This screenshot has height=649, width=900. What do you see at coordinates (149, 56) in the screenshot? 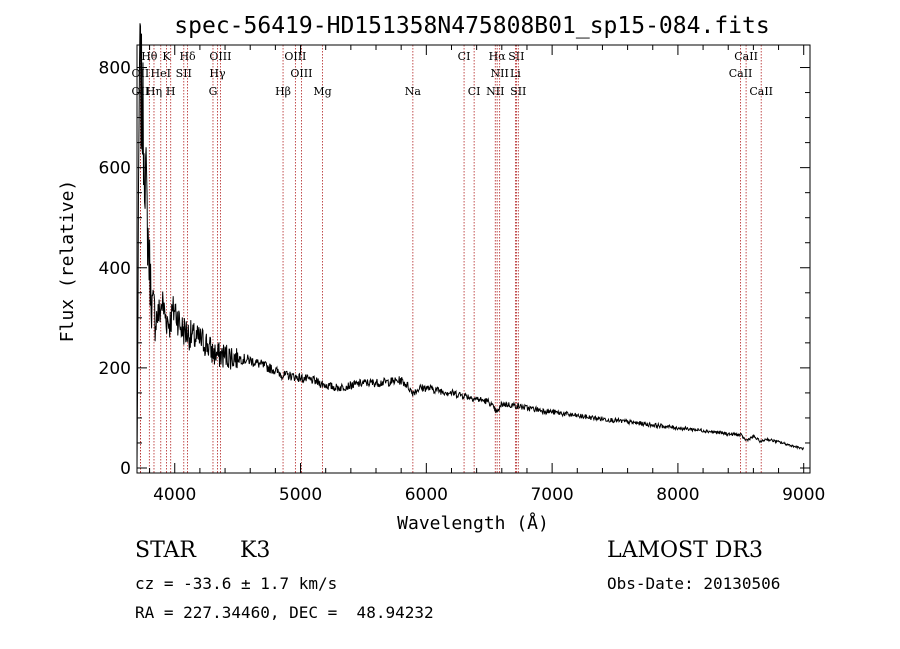
I see `line-label: Hθ` at bounding box center [149, 56].